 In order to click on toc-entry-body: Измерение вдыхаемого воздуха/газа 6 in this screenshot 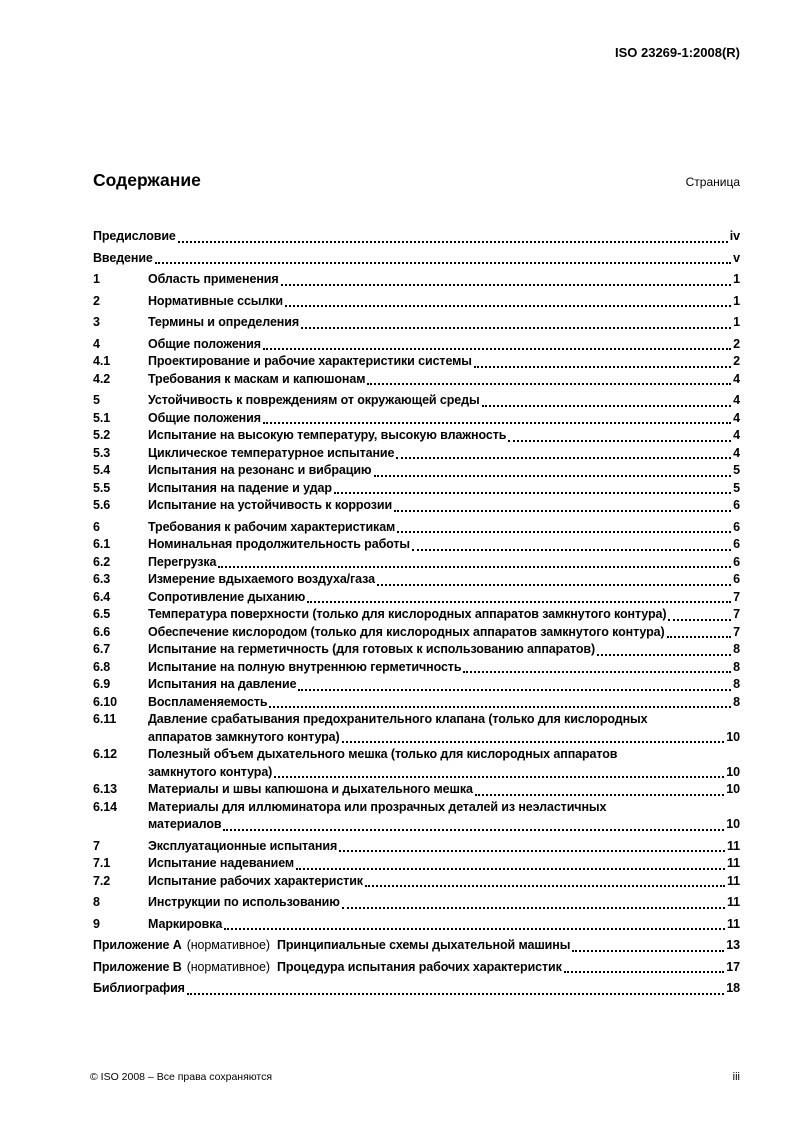, I will do `click(444, 580)`.